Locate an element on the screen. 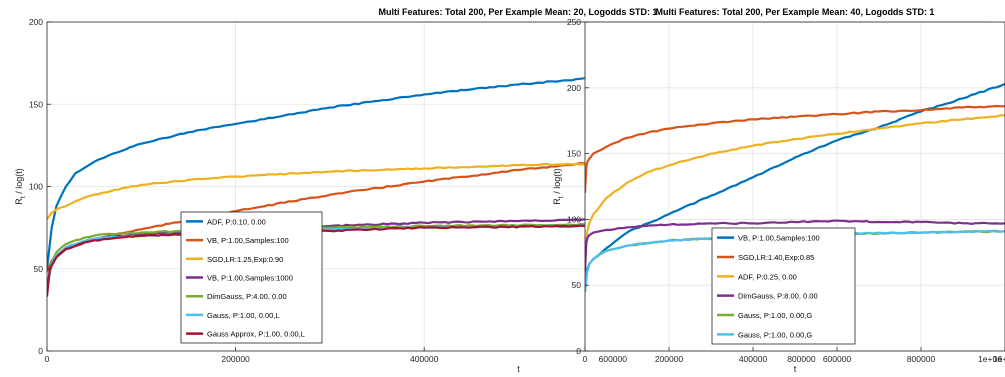  legend-entry: ADF, P:0.10, 0.00 is located at coordinates (236, 221).